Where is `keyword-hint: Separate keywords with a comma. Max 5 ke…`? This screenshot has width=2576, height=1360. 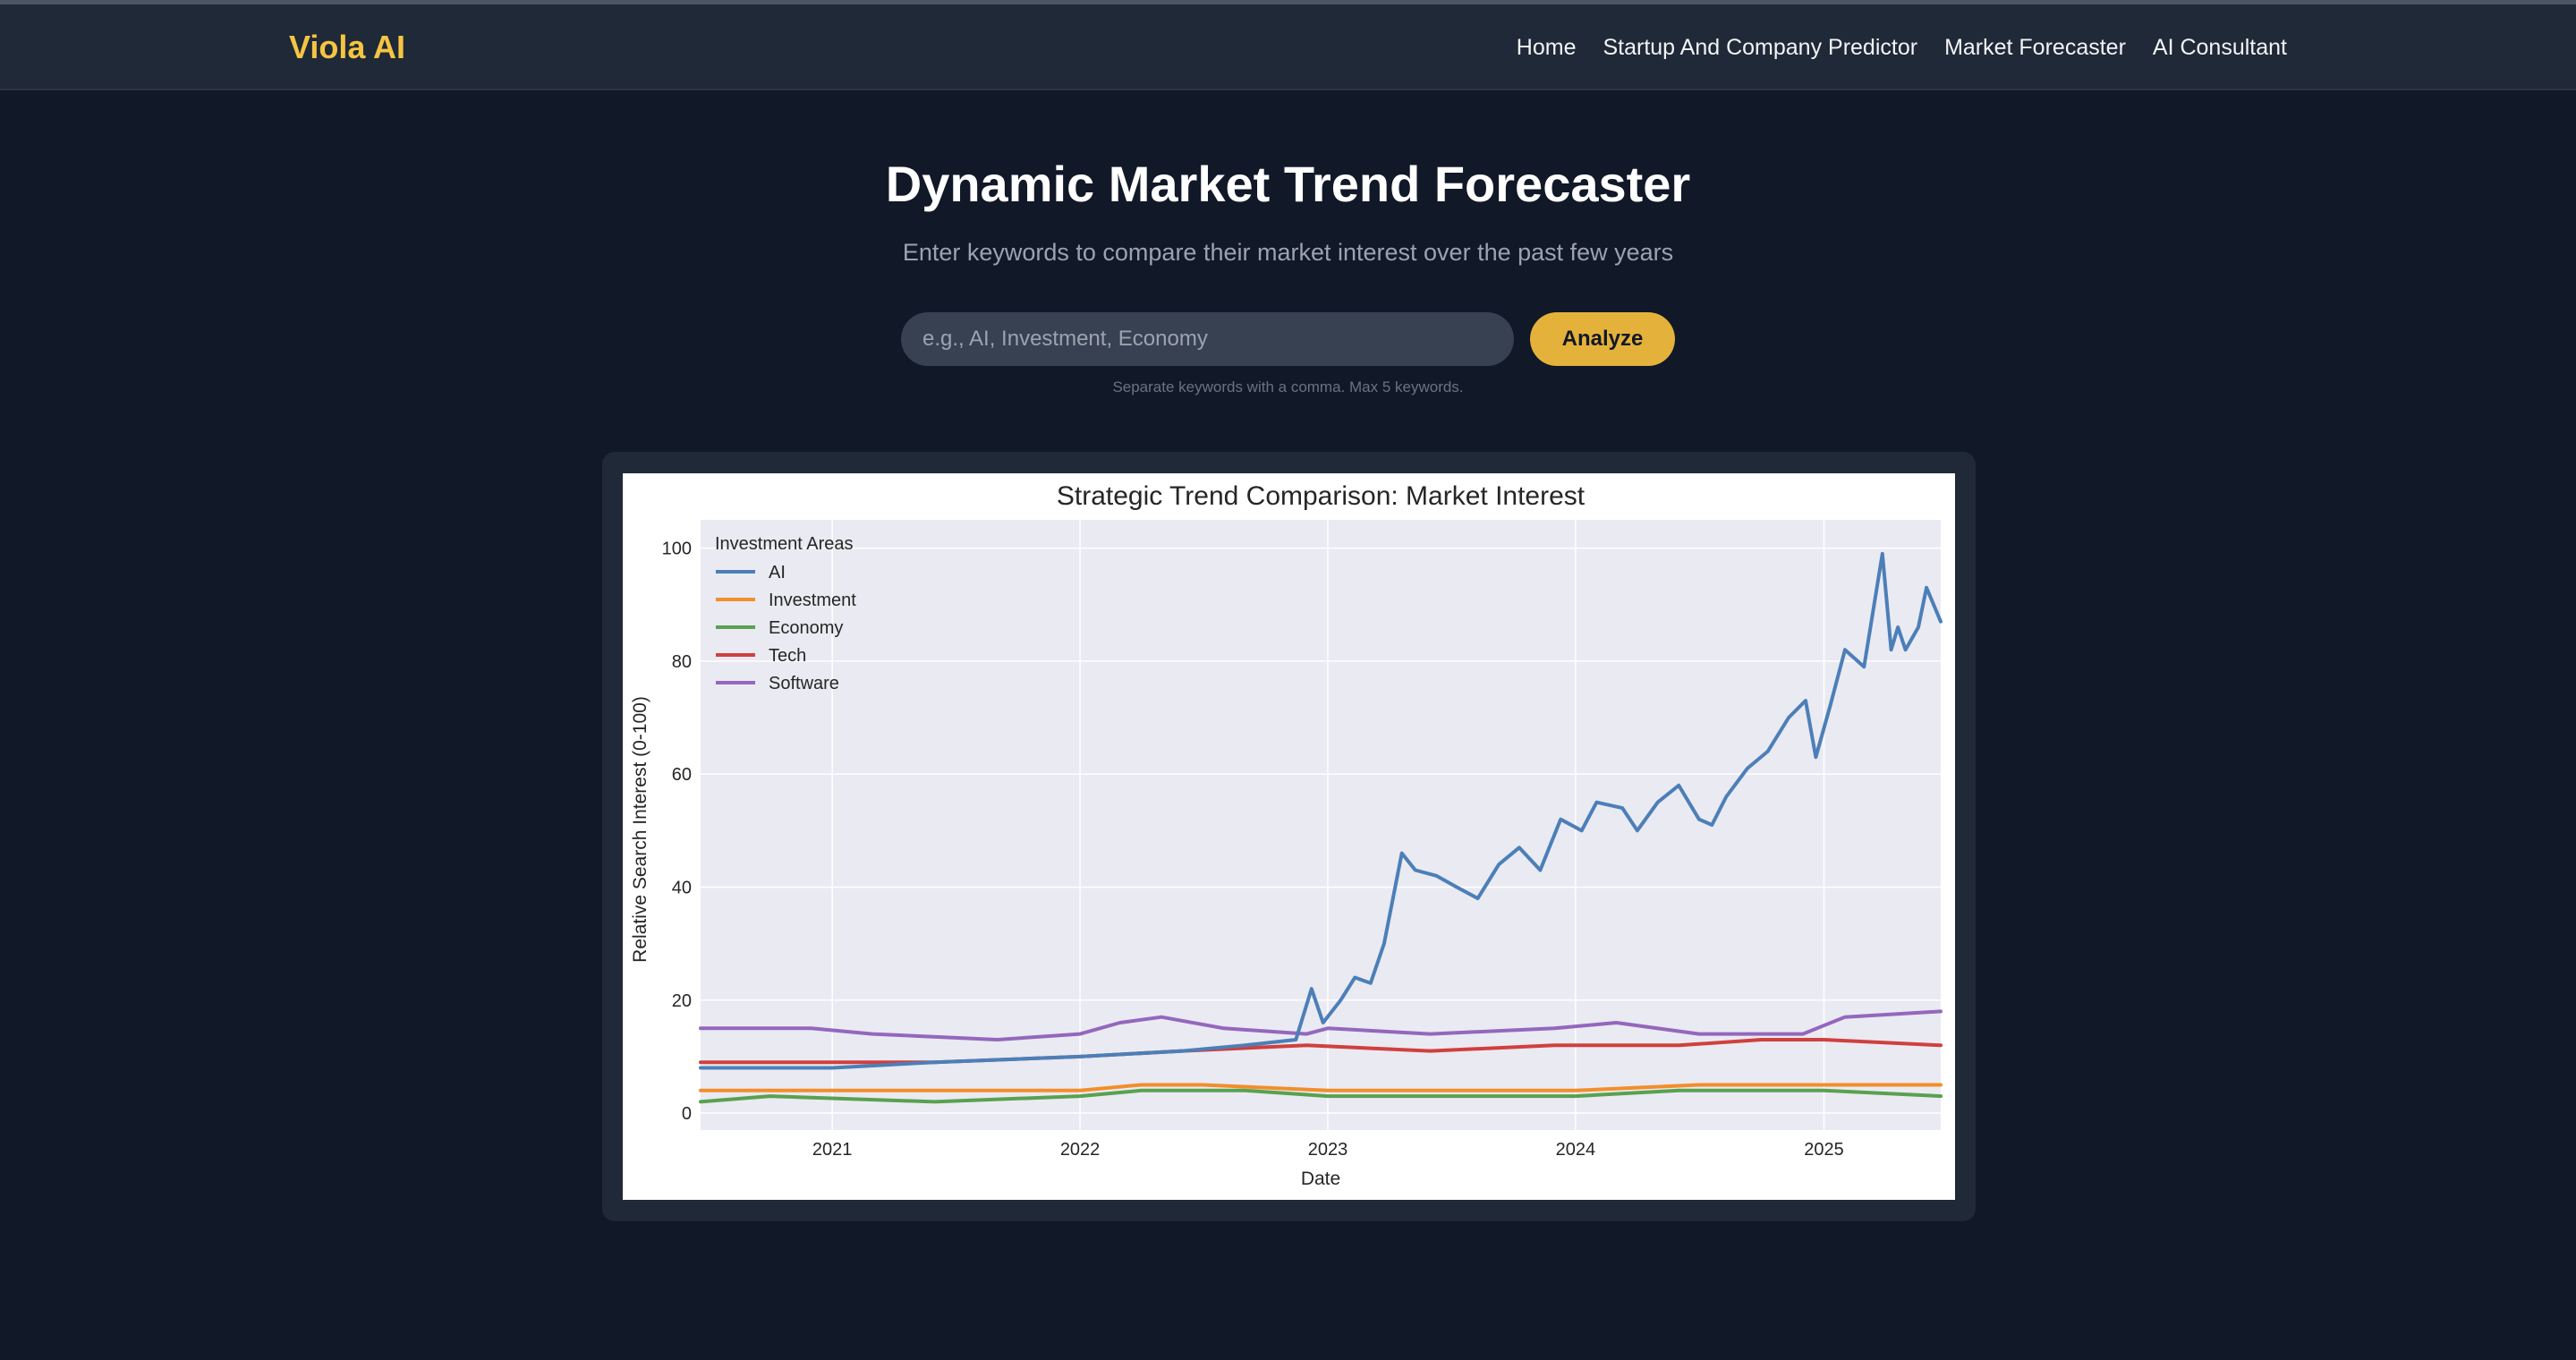 keyword-hint: Separate keywords with a comma. Max 5 ke… is located at coordinates (1288, 386).